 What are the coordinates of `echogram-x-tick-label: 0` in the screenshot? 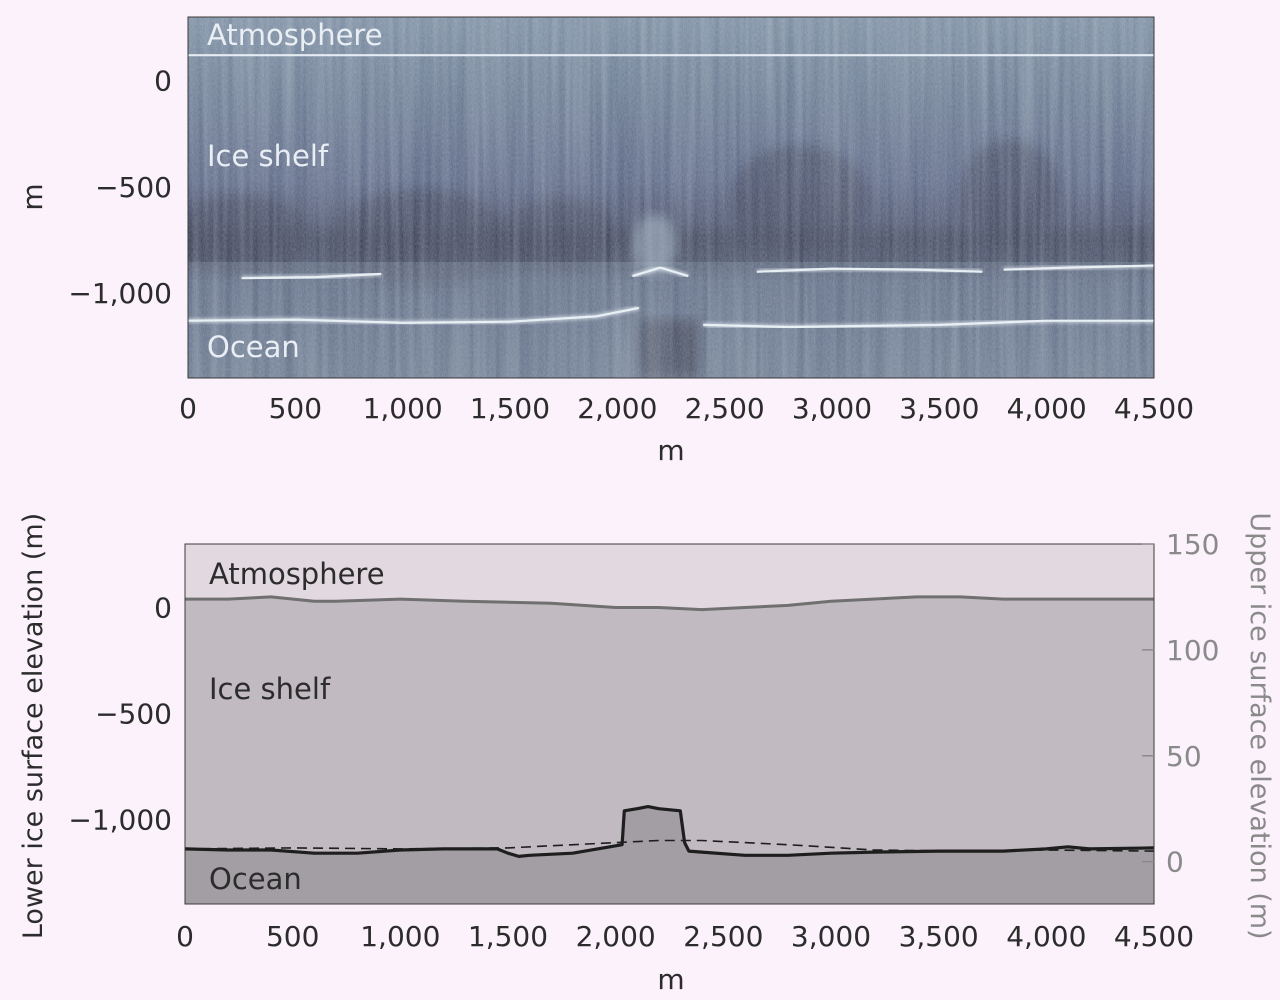 It's located at (188, 408).